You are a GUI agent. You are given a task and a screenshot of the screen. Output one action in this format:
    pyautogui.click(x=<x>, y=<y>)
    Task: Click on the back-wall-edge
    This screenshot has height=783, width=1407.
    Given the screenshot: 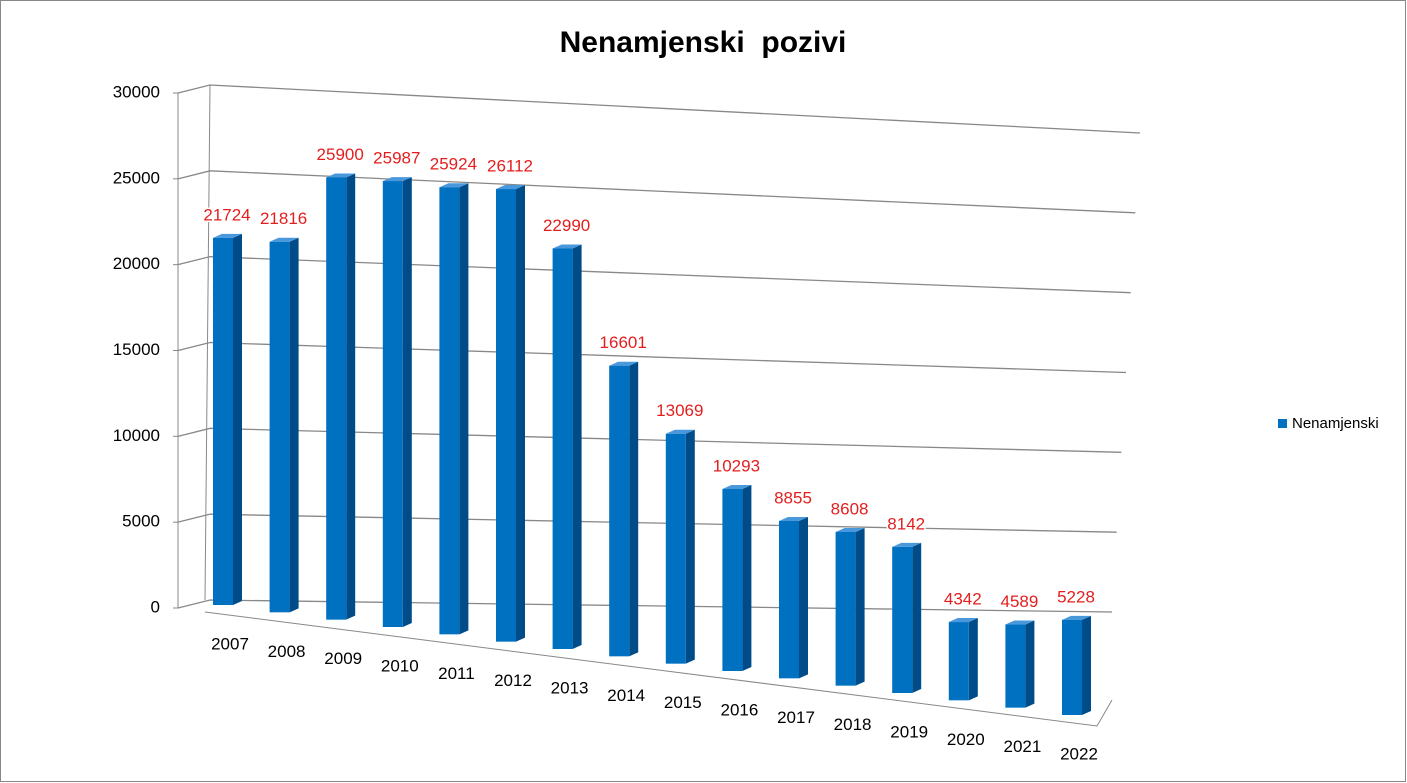 What is the action you would take?
    pyautogui.click(x=207, y=342)
    